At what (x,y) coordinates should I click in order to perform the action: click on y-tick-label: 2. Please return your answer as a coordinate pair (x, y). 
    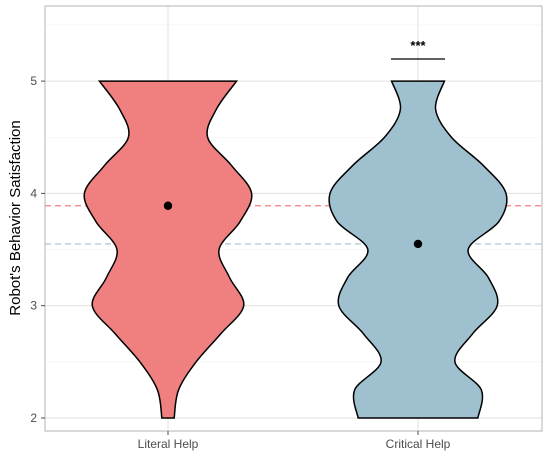
    Looking at the image, I should click on (33, 418).